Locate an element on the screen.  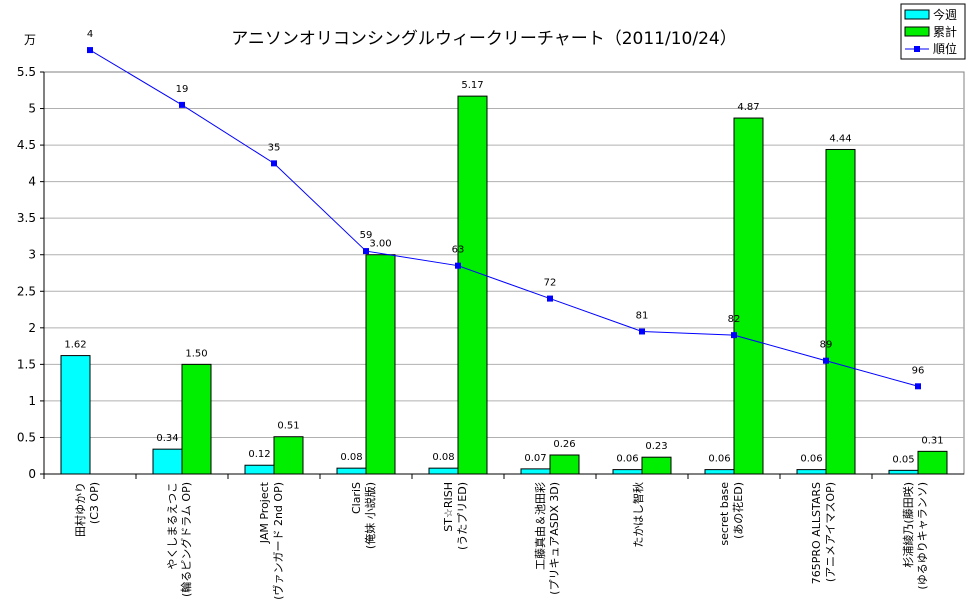
total-value-label: 4.44 is located at coordinates (840, 138).